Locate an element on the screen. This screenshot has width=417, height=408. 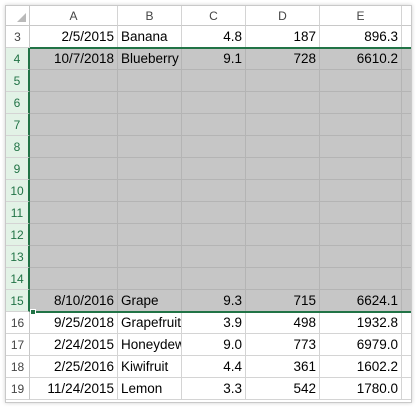
row-header: 15 is located at coordinates (18, 301).